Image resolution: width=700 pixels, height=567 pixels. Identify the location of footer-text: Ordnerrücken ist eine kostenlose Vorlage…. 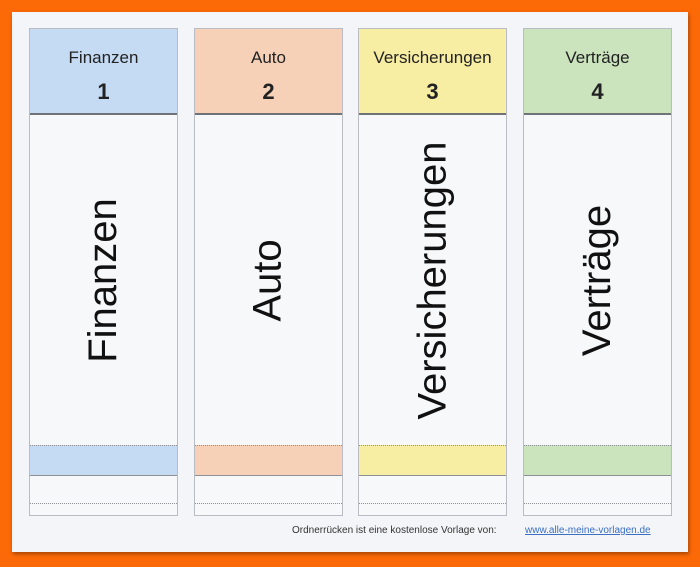
(394, 530).